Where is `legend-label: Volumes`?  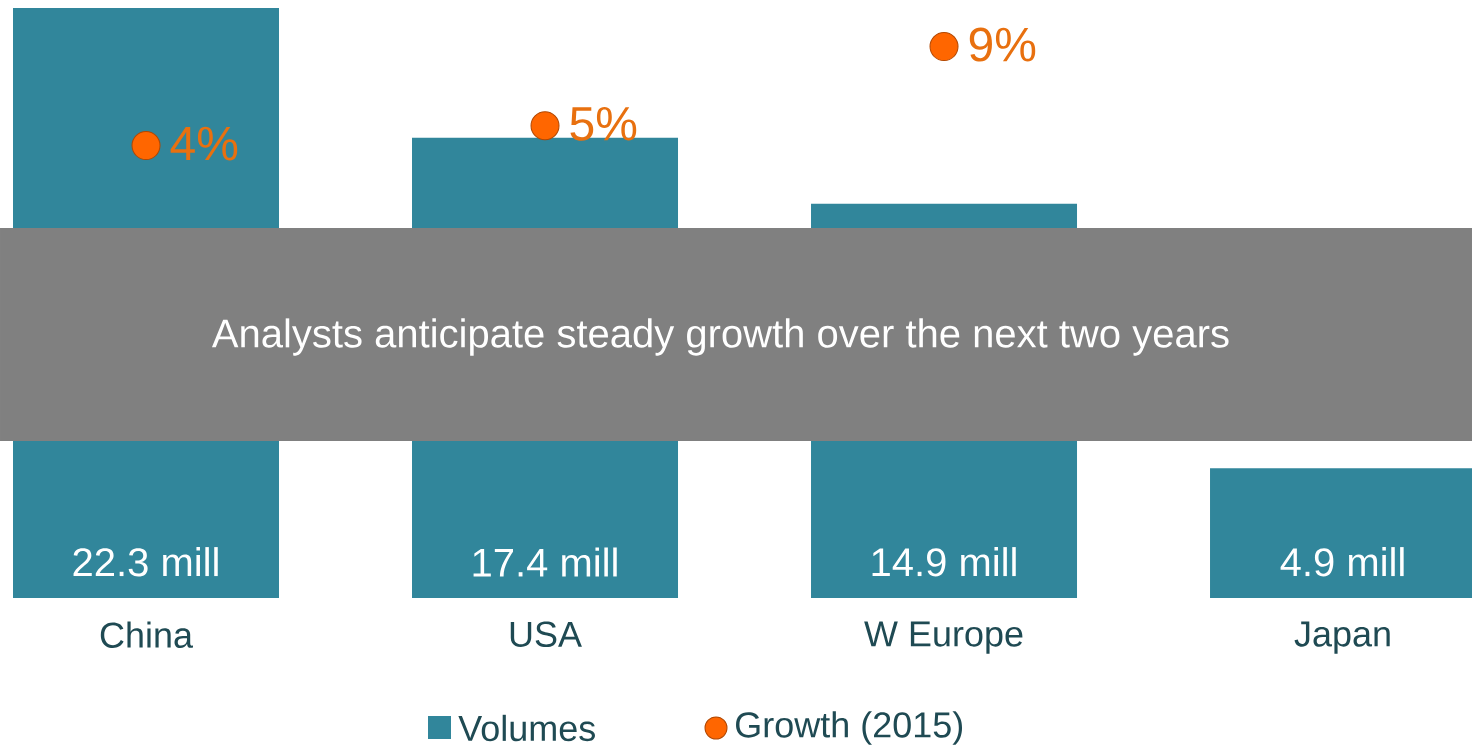 legend-label: Volumes is located at coordinates (526, 728).